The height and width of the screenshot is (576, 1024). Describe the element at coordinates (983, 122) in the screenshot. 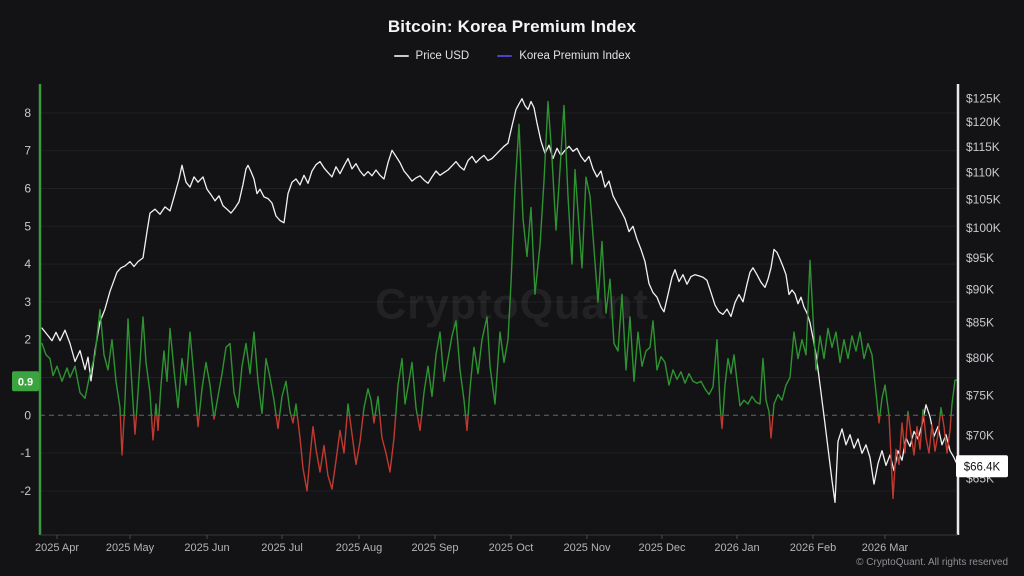

I see `right-axis-tick-label: $120K` at that location.